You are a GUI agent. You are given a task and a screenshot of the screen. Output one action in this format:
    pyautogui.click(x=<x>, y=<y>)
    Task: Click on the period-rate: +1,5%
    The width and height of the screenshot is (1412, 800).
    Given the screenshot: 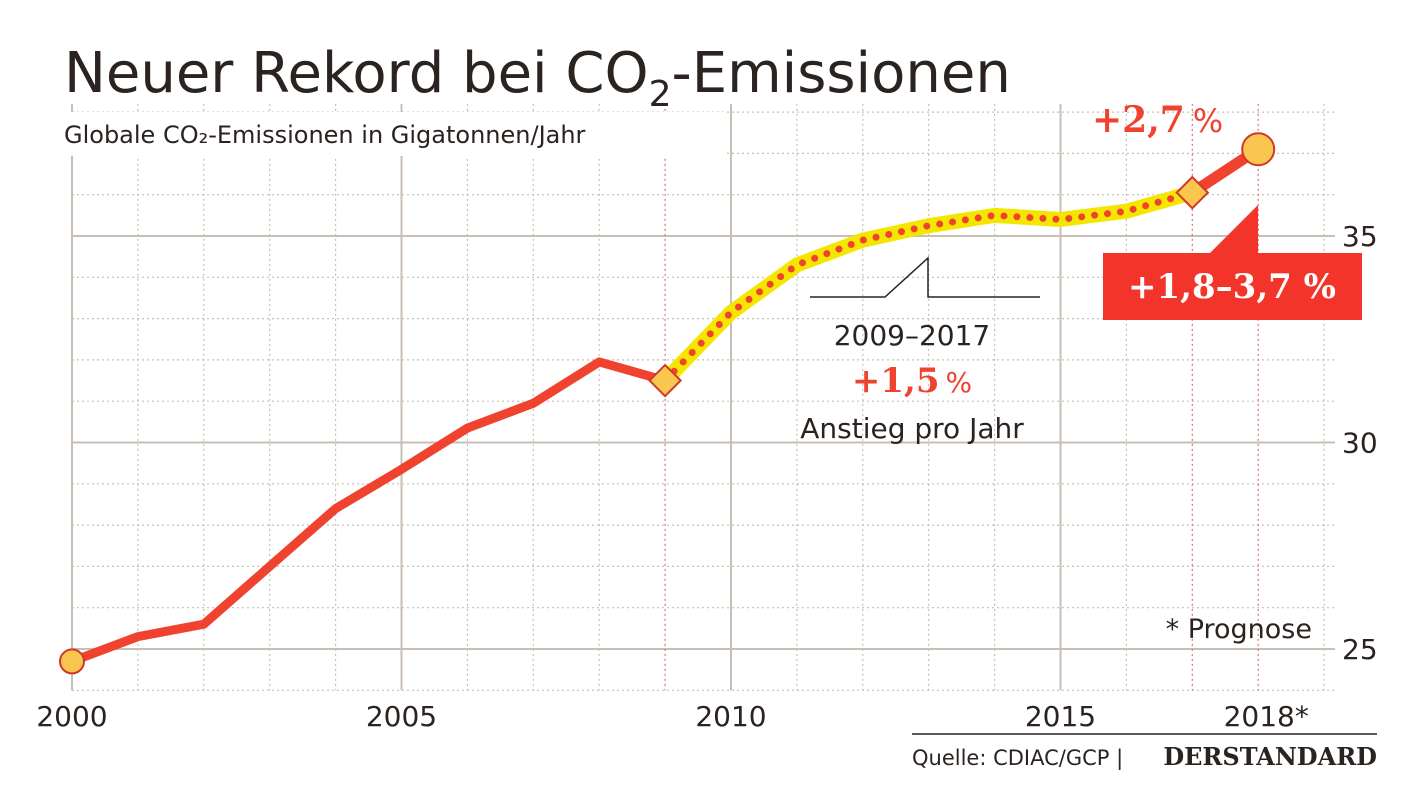 What is the action you would take?
    pyautogui.click(x=912, y=381)
    